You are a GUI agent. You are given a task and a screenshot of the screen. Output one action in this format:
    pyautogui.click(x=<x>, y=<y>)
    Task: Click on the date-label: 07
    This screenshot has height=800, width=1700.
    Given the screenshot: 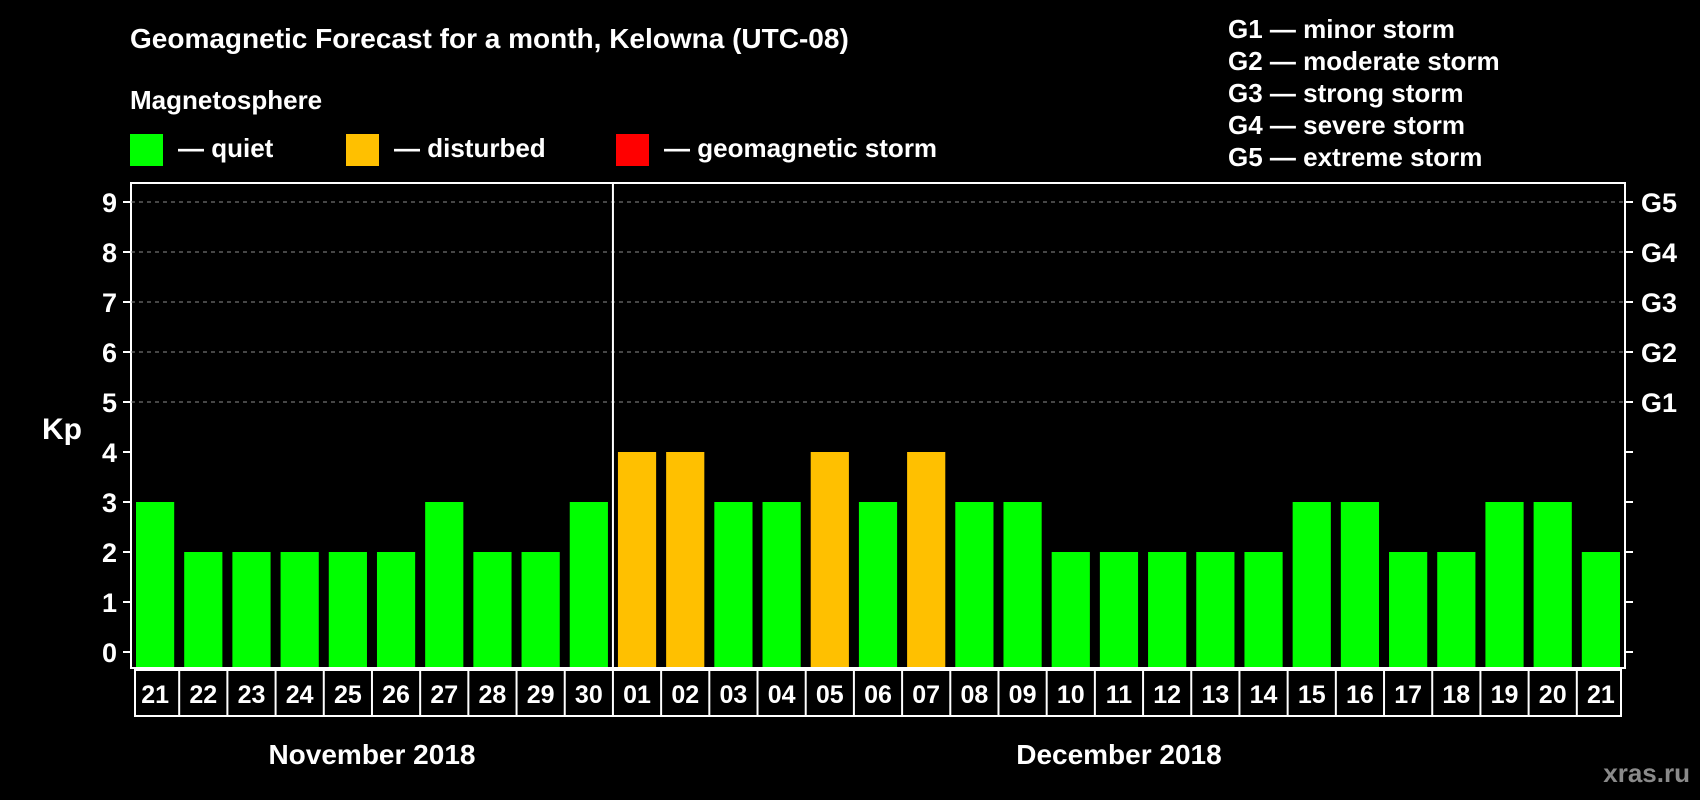 What is the action you would take?
    pyautogui.click(x=926, y=695)
    